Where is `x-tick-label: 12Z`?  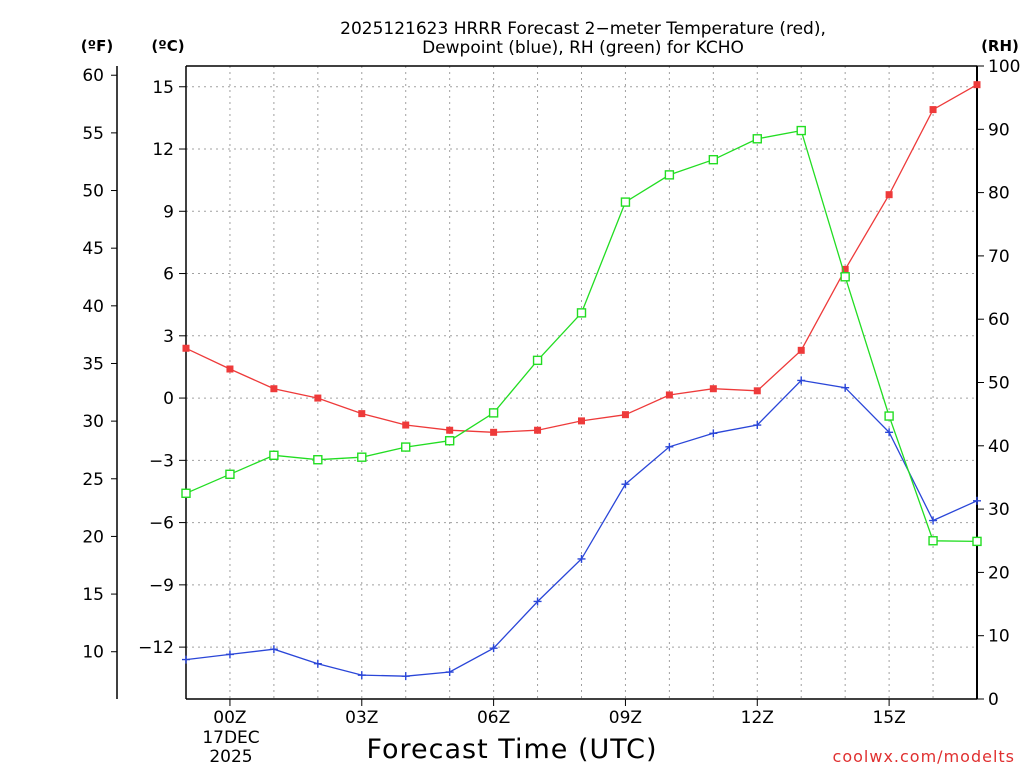 x-tick-label: 12Z is located at coordinates (757, 718).